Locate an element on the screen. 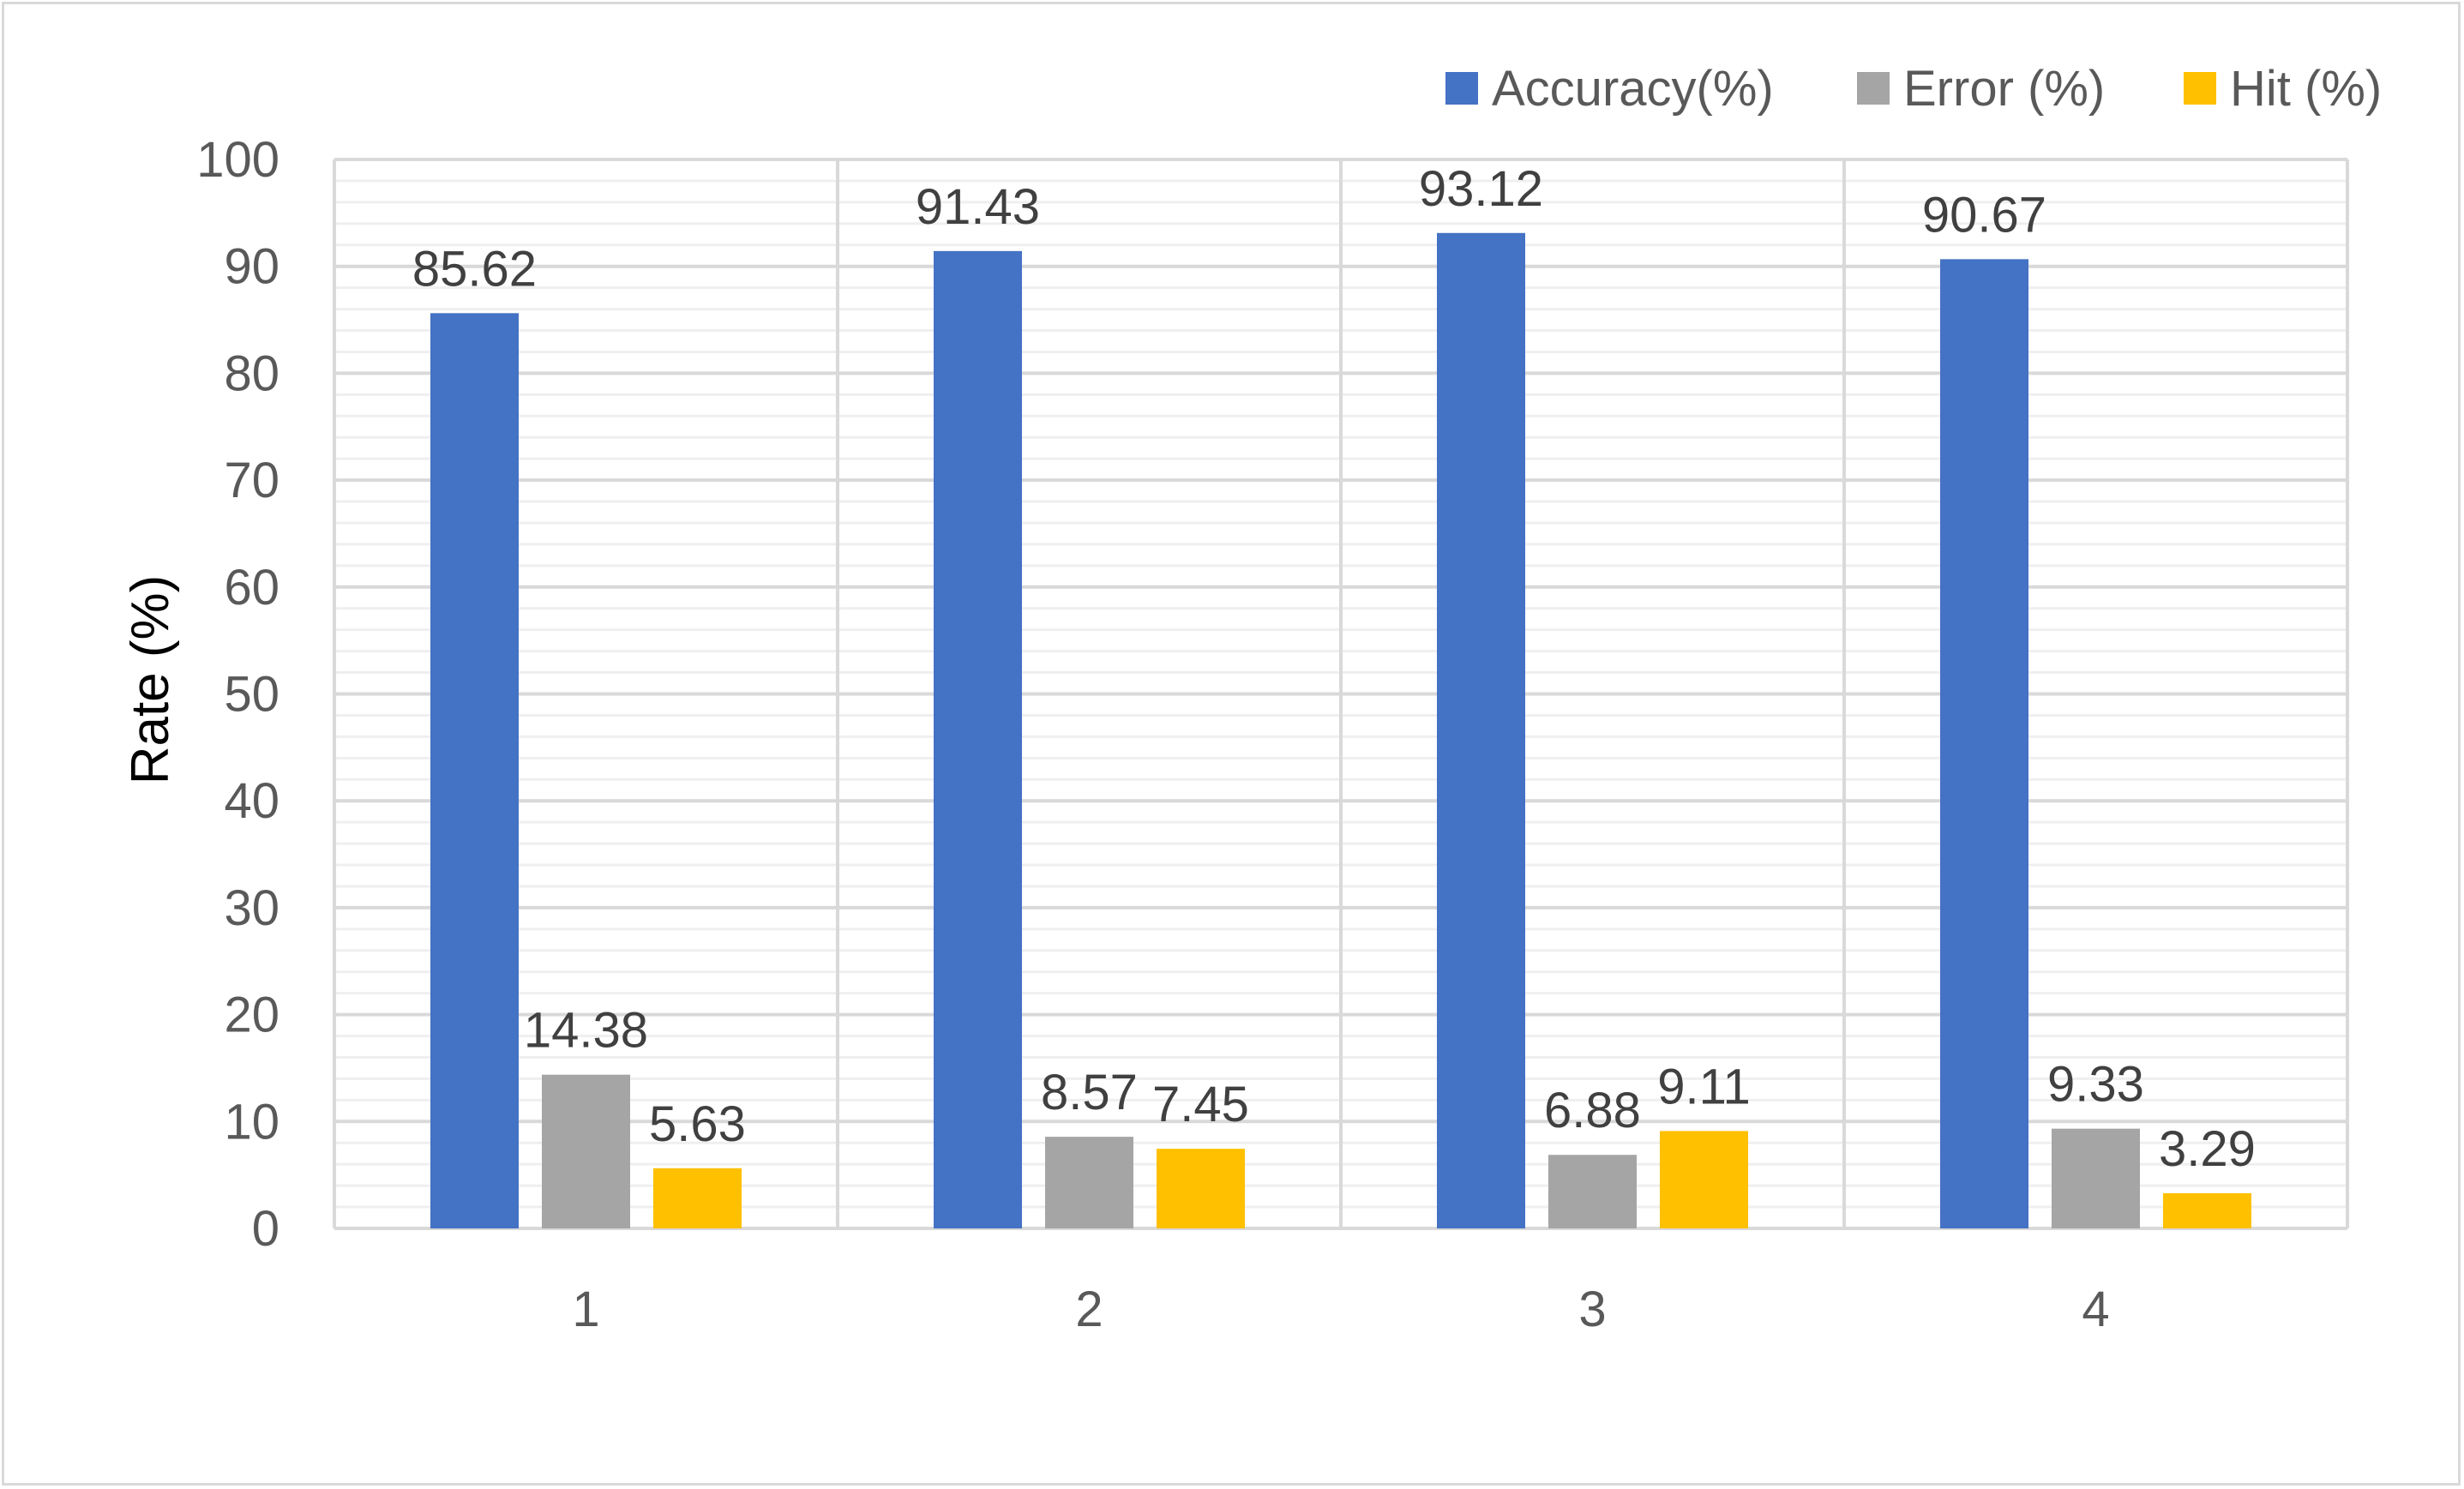  y-tick-label: 70 is located at coordinates (251, 480).